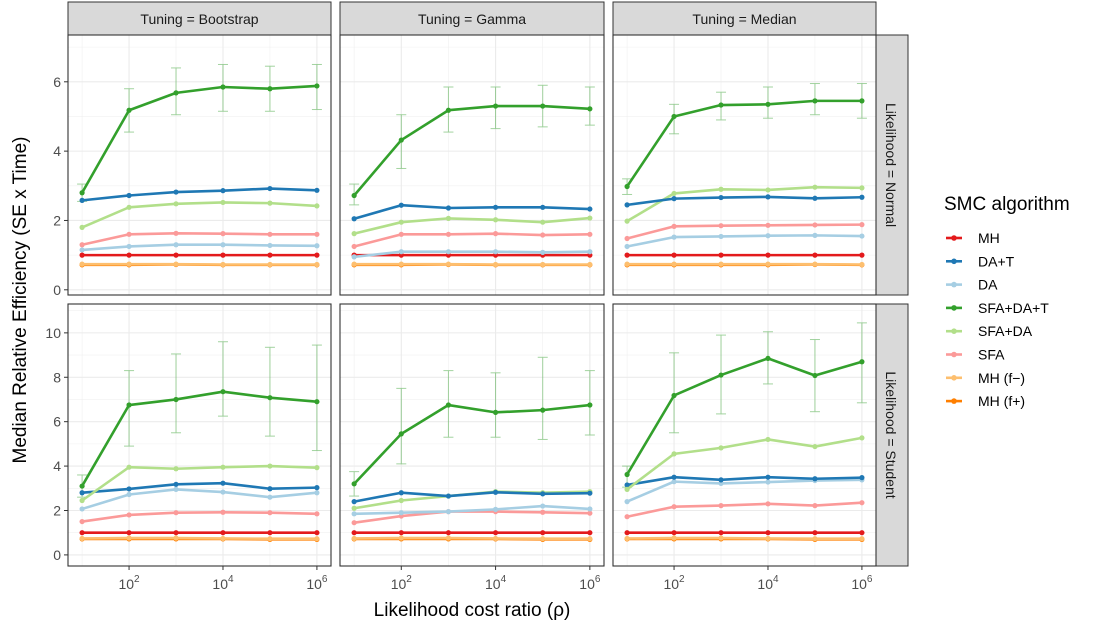 The width and height of the screenshot is (1106, 632). Describe the element at coordinates (972, 285) in the screenshot. I see `legend-entry-da: DA` at that location.